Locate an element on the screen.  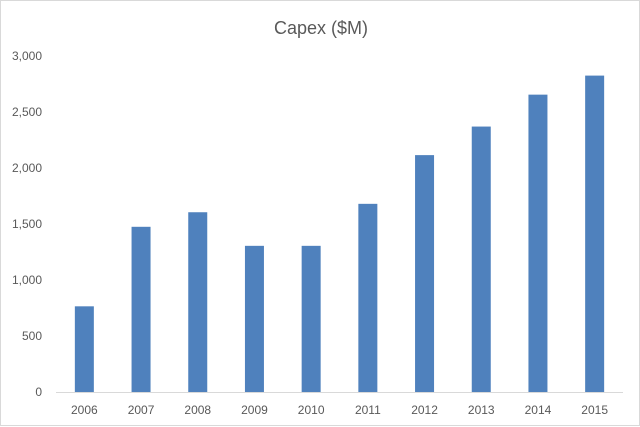
x-tick-label: 2009 is located at coordinates (254, 410).